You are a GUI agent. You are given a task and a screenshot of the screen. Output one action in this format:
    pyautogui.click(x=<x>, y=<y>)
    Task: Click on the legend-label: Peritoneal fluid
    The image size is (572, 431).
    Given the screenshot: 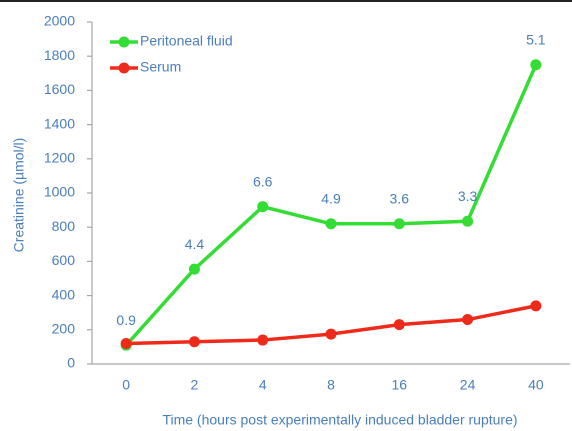 What is the action you would take?
    pyautogui.click(x=186, y=41)
    